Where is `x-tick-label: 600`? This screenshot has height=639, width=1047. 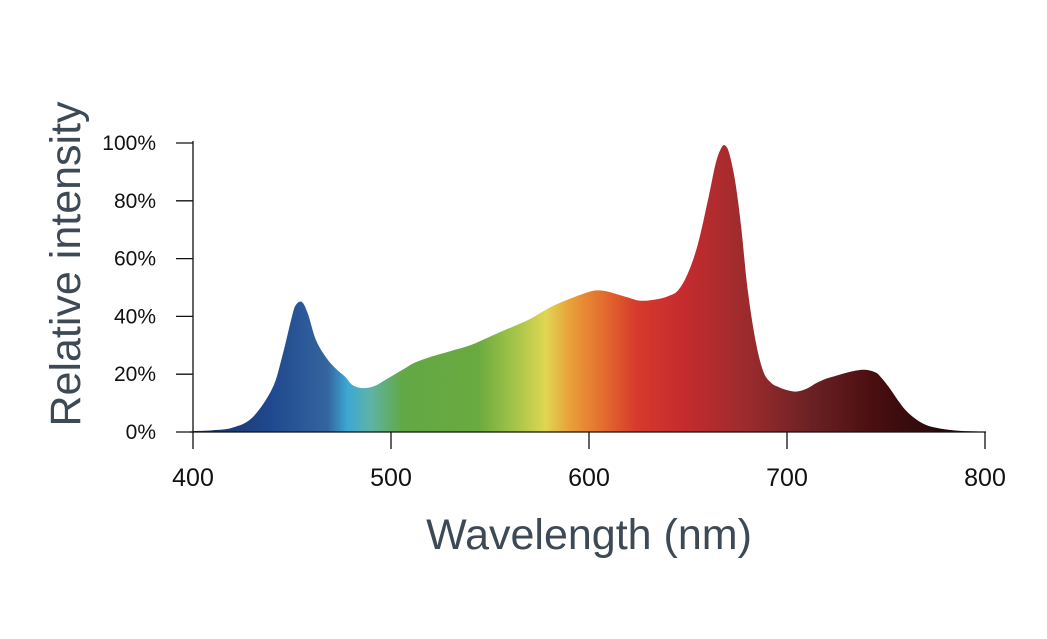 x-tick-label: 600 is located at coordinates (589, 478).